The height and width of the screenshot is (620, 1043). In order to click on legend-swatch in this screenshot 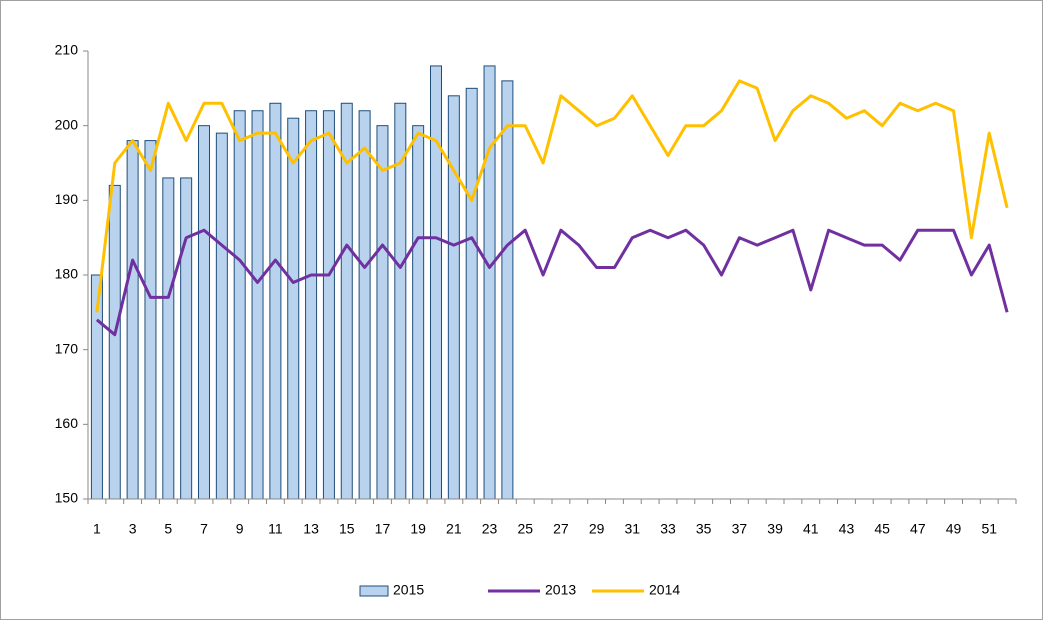, I will do `click(374, 591)`.